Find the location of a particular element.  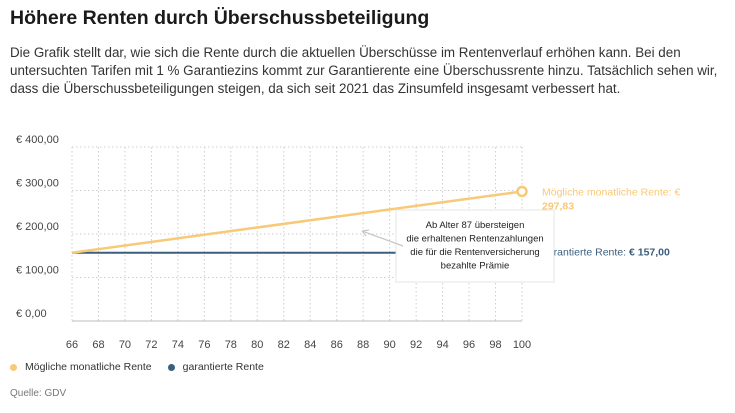

x-tick-label: 70 is located at coordinates (125, 345).